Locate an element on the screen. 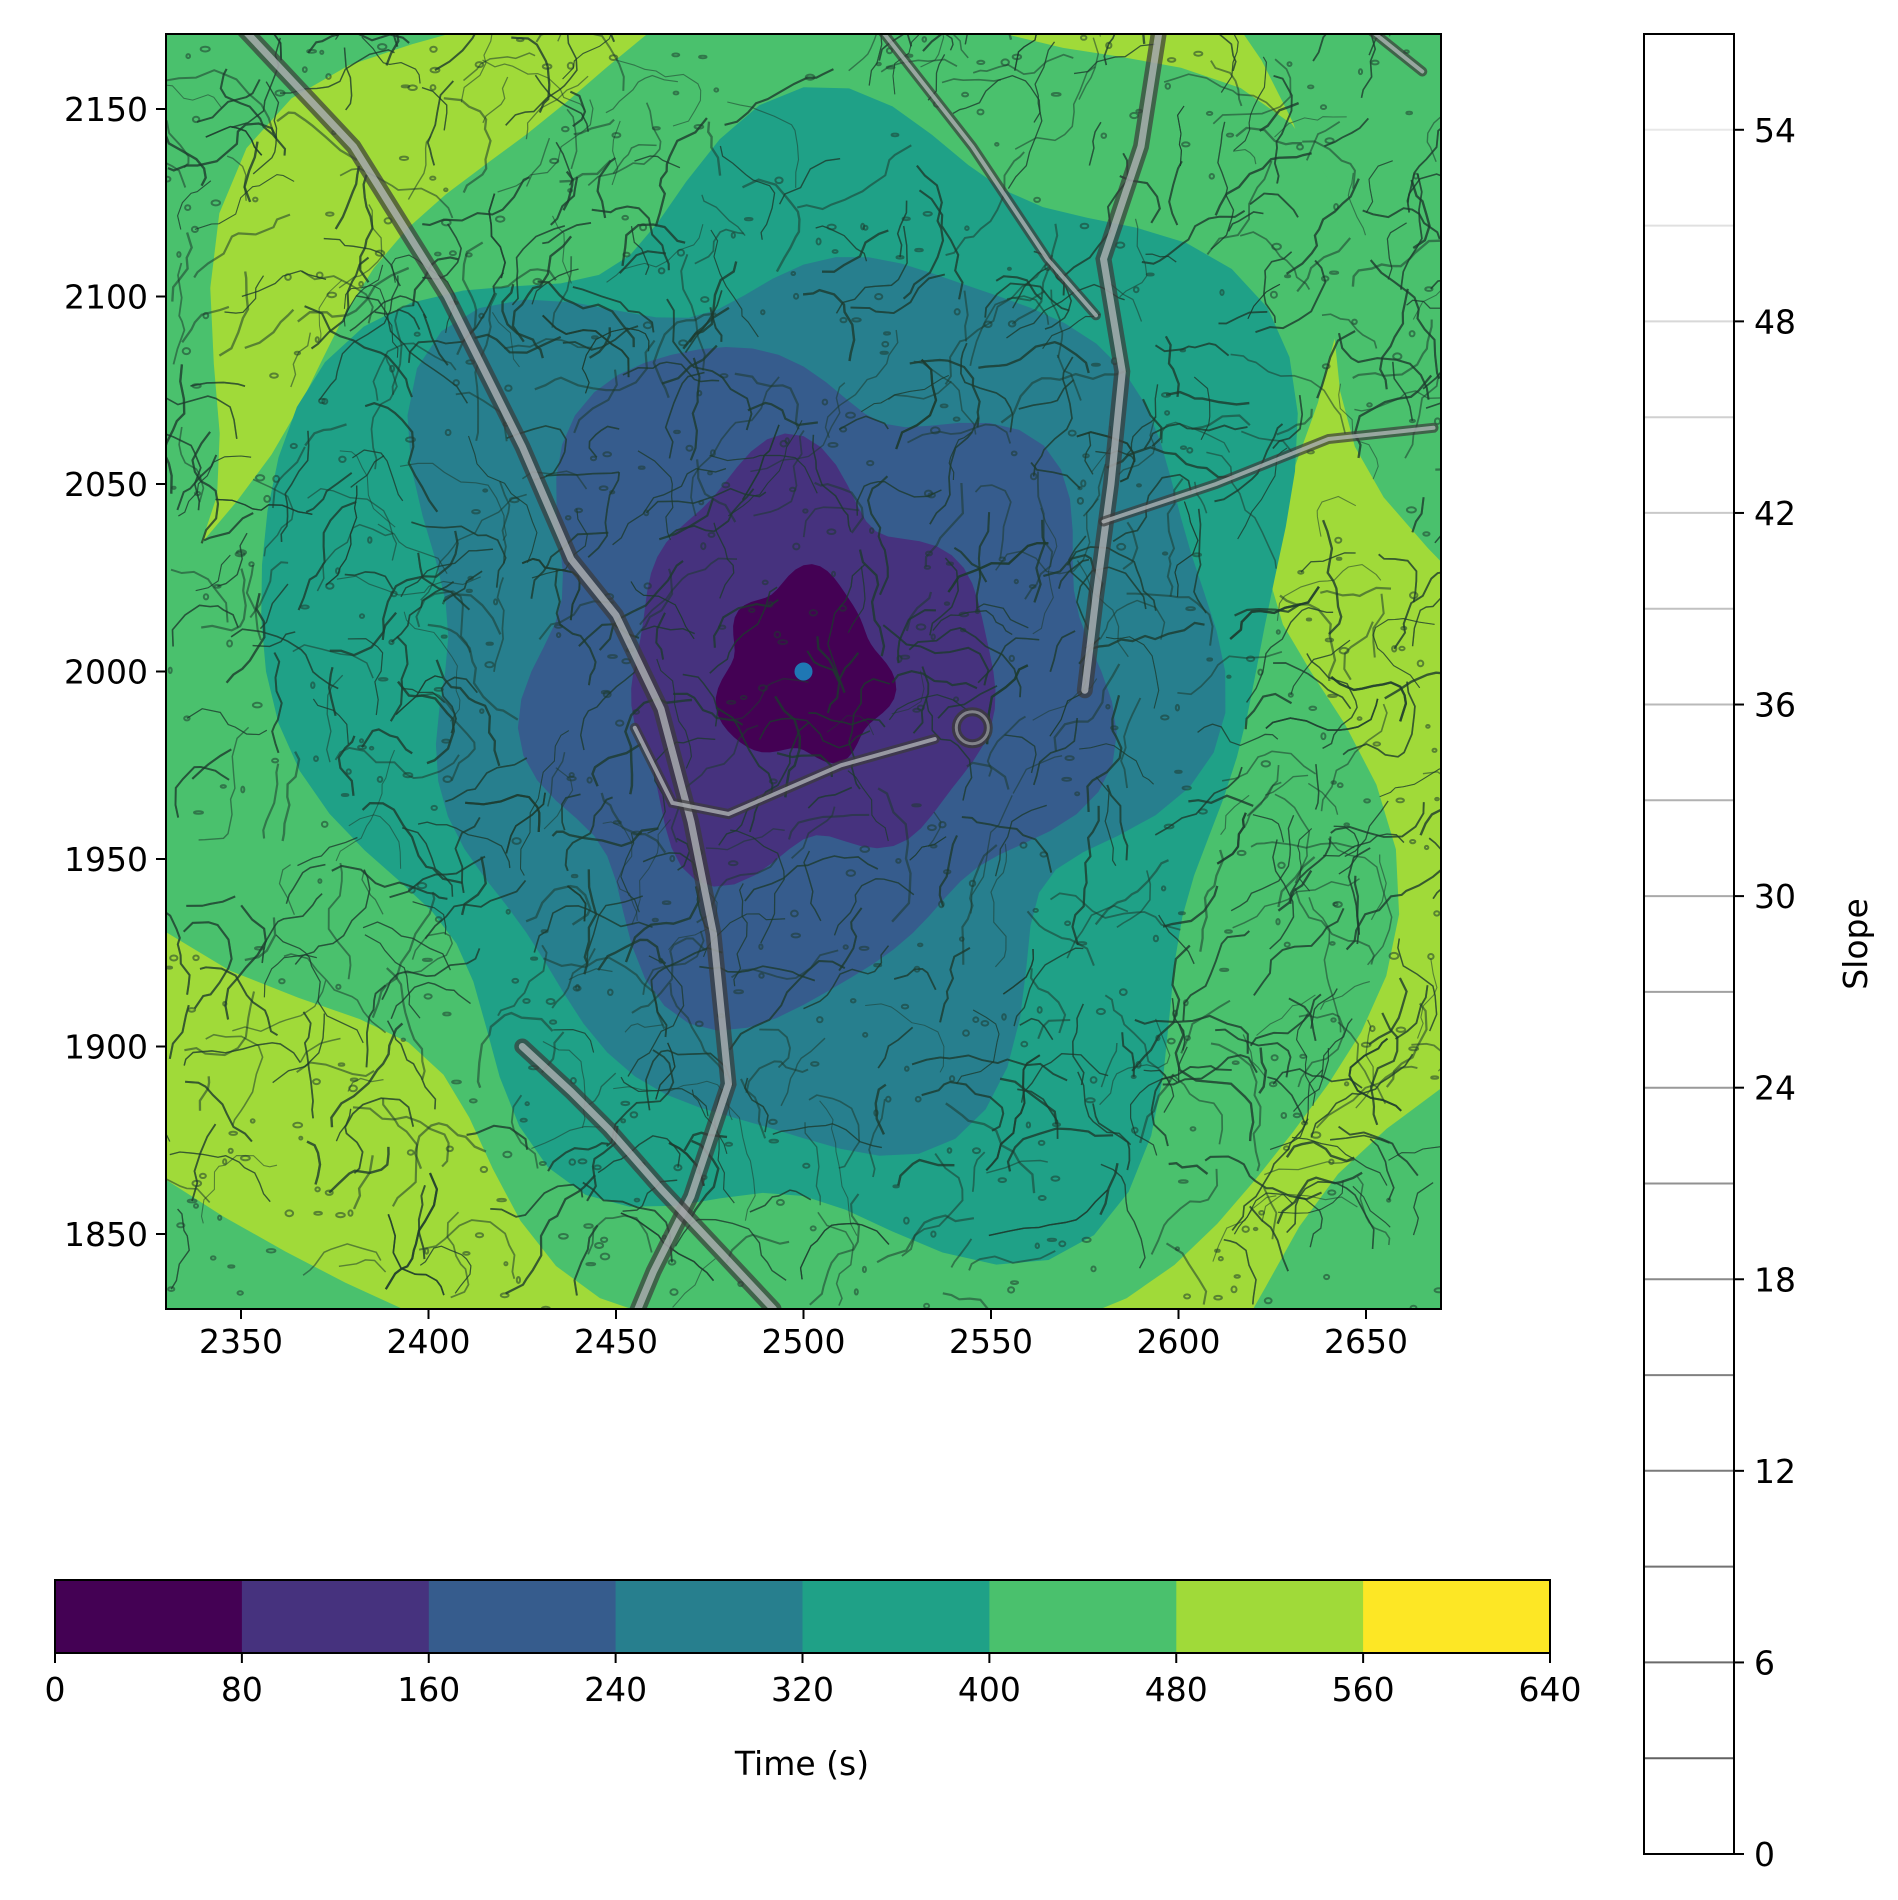  time-colorbar-tick-label: 80 is located at coordinates (242, 1689).